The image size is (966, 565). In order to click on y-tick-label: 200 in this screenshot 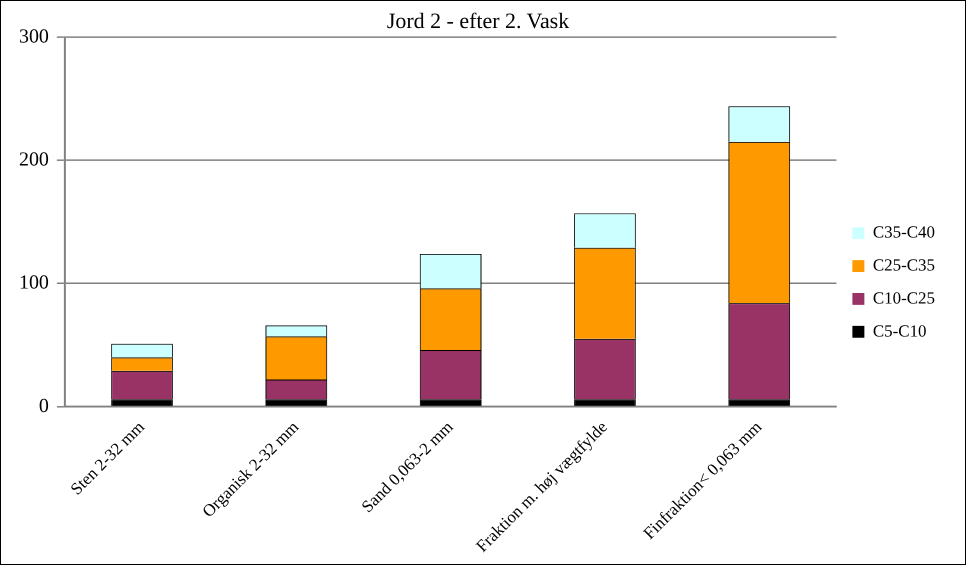, I will do `click(33, 159)`.